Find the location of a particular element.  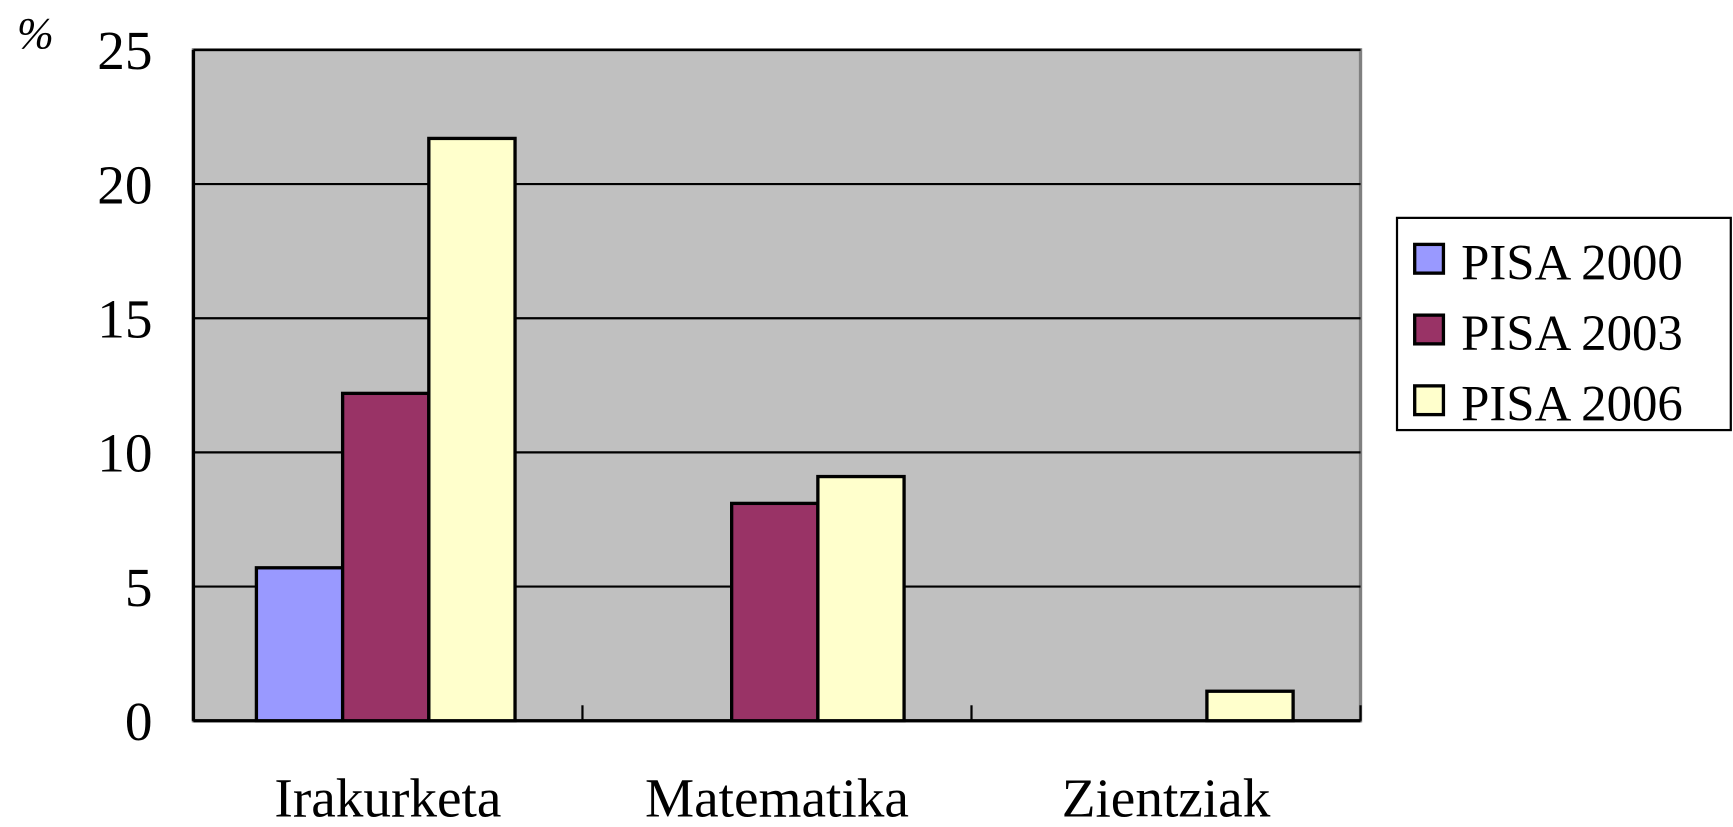

legend-label: PISA 2003 is located at coordinates (1572, 333).